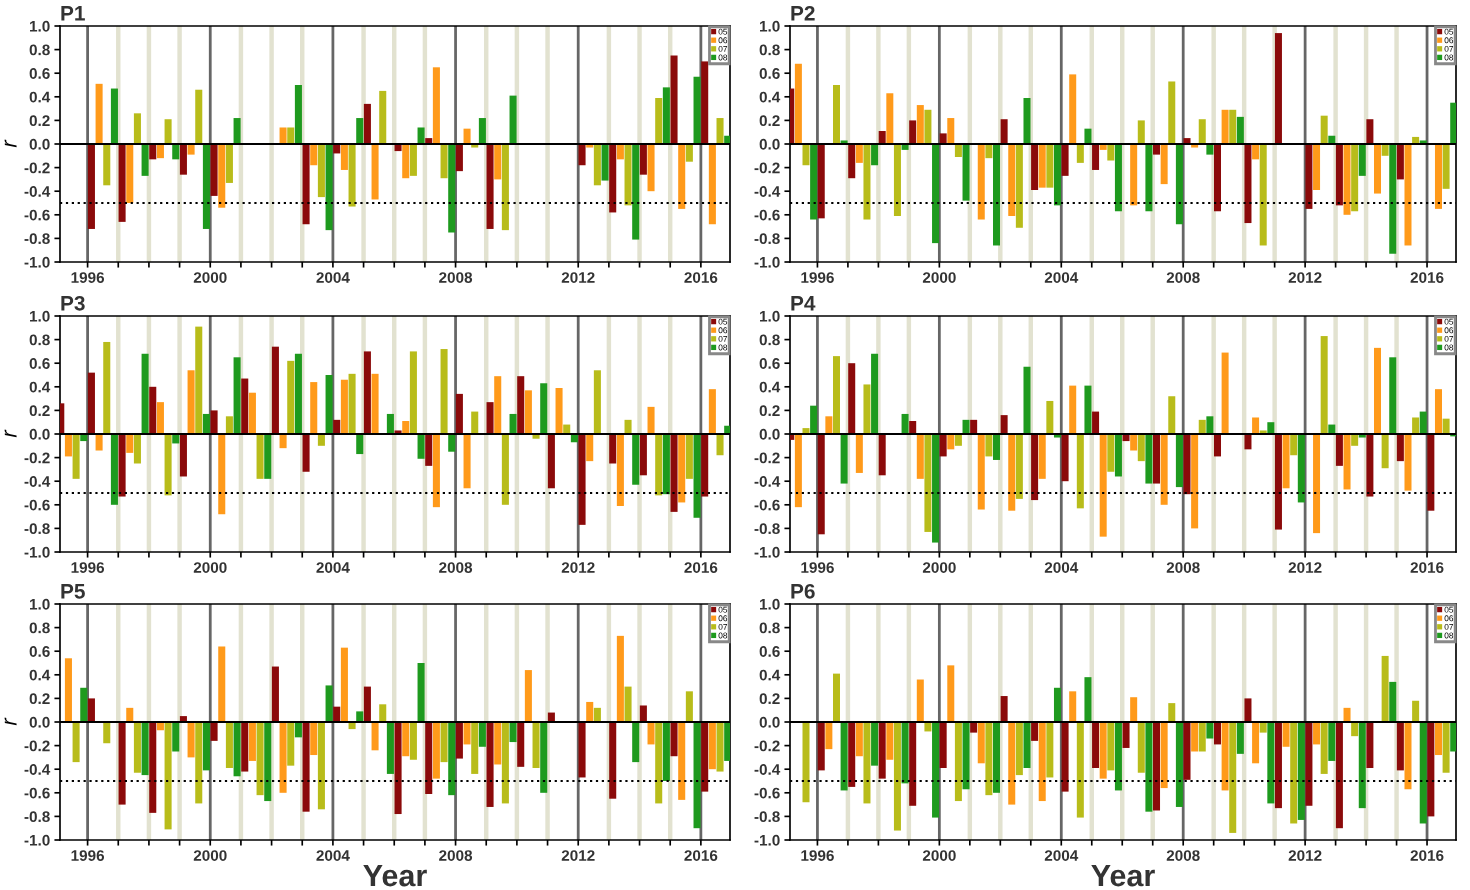 Image resolution: width=1470 pixels, height=890 pixels. What do you see at coordinates (73, 13) in the screenshot?
I see `chart-title: P1` at bounding box center [73, 13].